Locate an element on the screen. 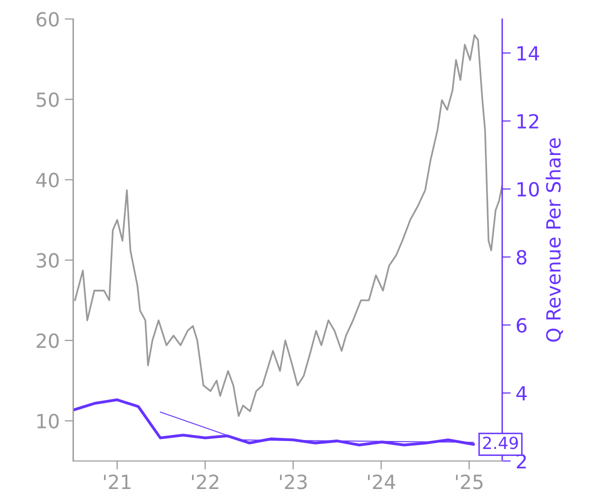 The image size is (600, 500). x-tick-label: '24 is located at coordinates (382, 481).